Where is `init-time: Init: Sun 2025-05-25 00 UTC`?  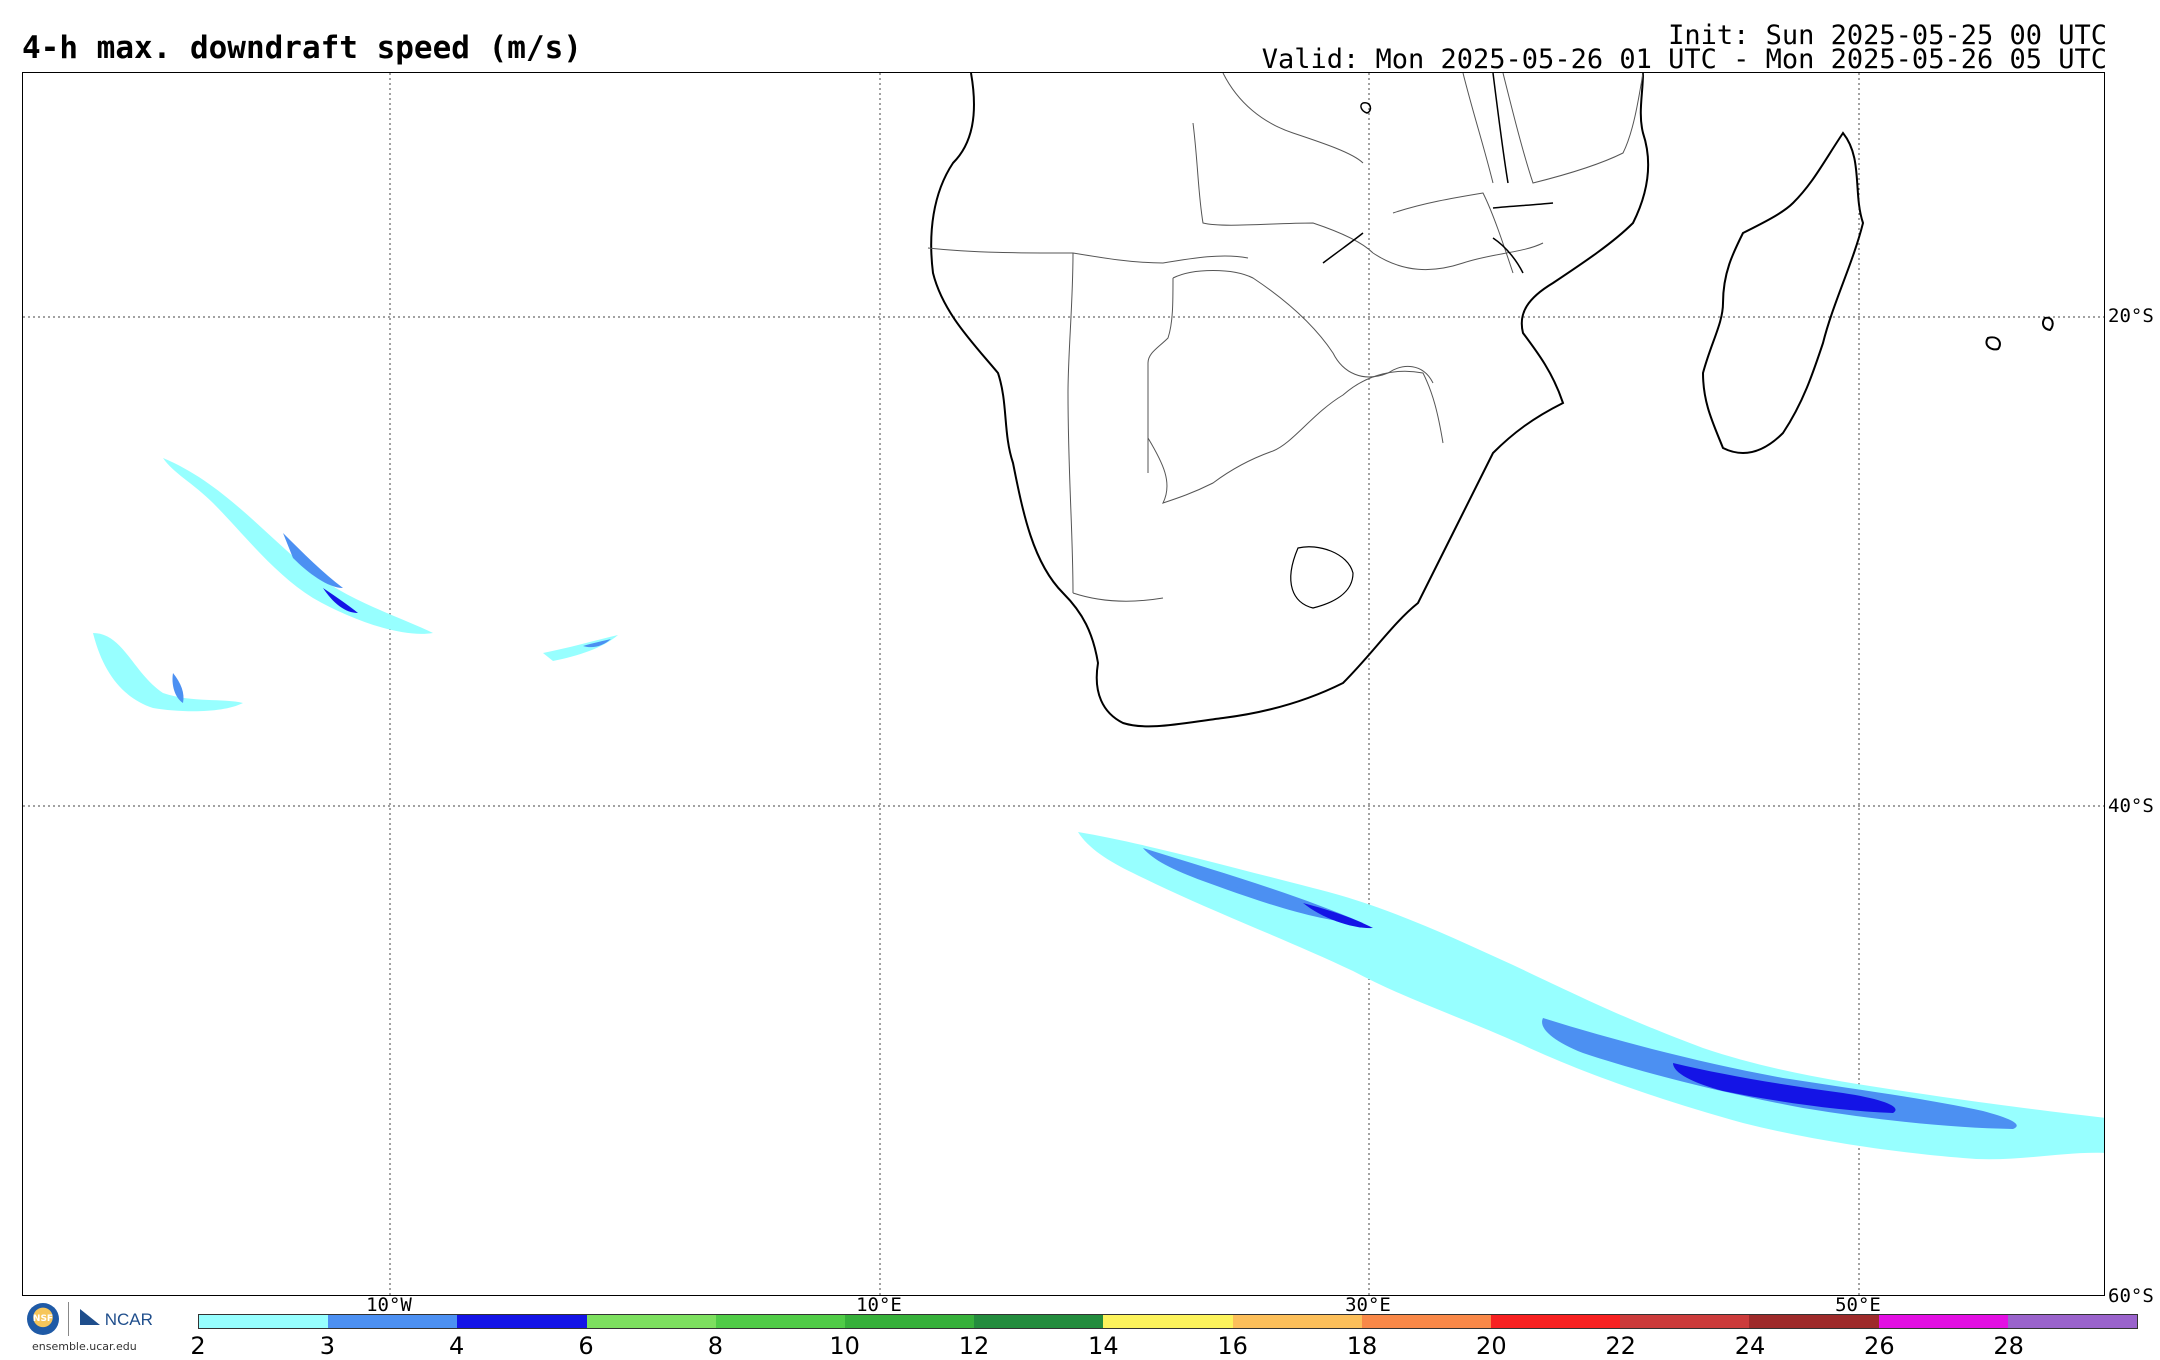
init-time: Init: Sun 2025-05-25 00 UTC is located at coordinates (1887, 35).